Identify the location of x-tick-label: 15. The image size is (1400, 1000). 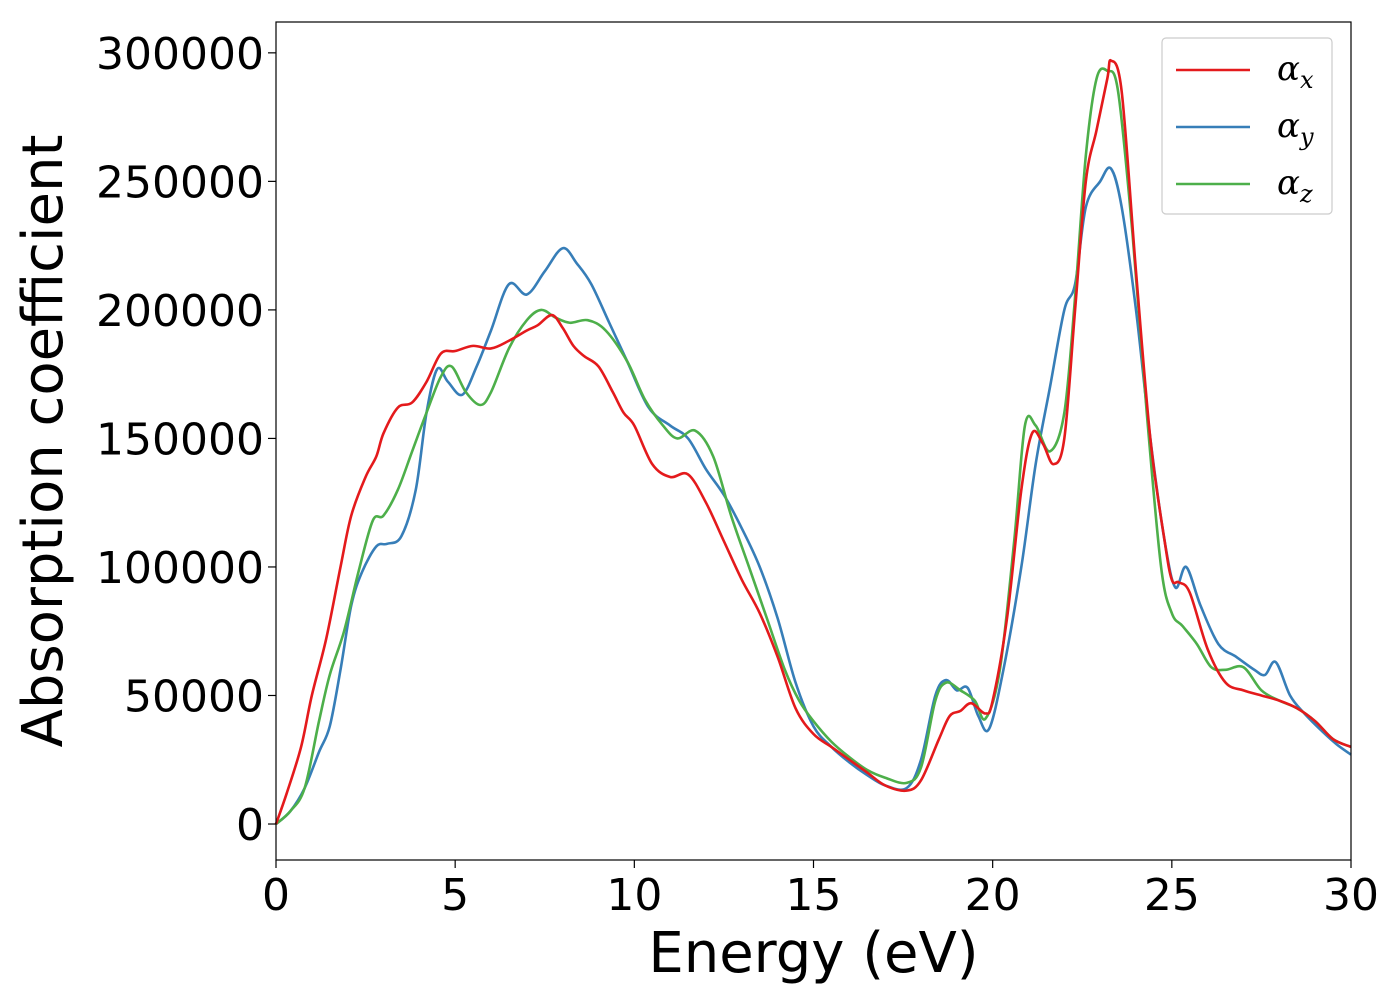
(814, 895).